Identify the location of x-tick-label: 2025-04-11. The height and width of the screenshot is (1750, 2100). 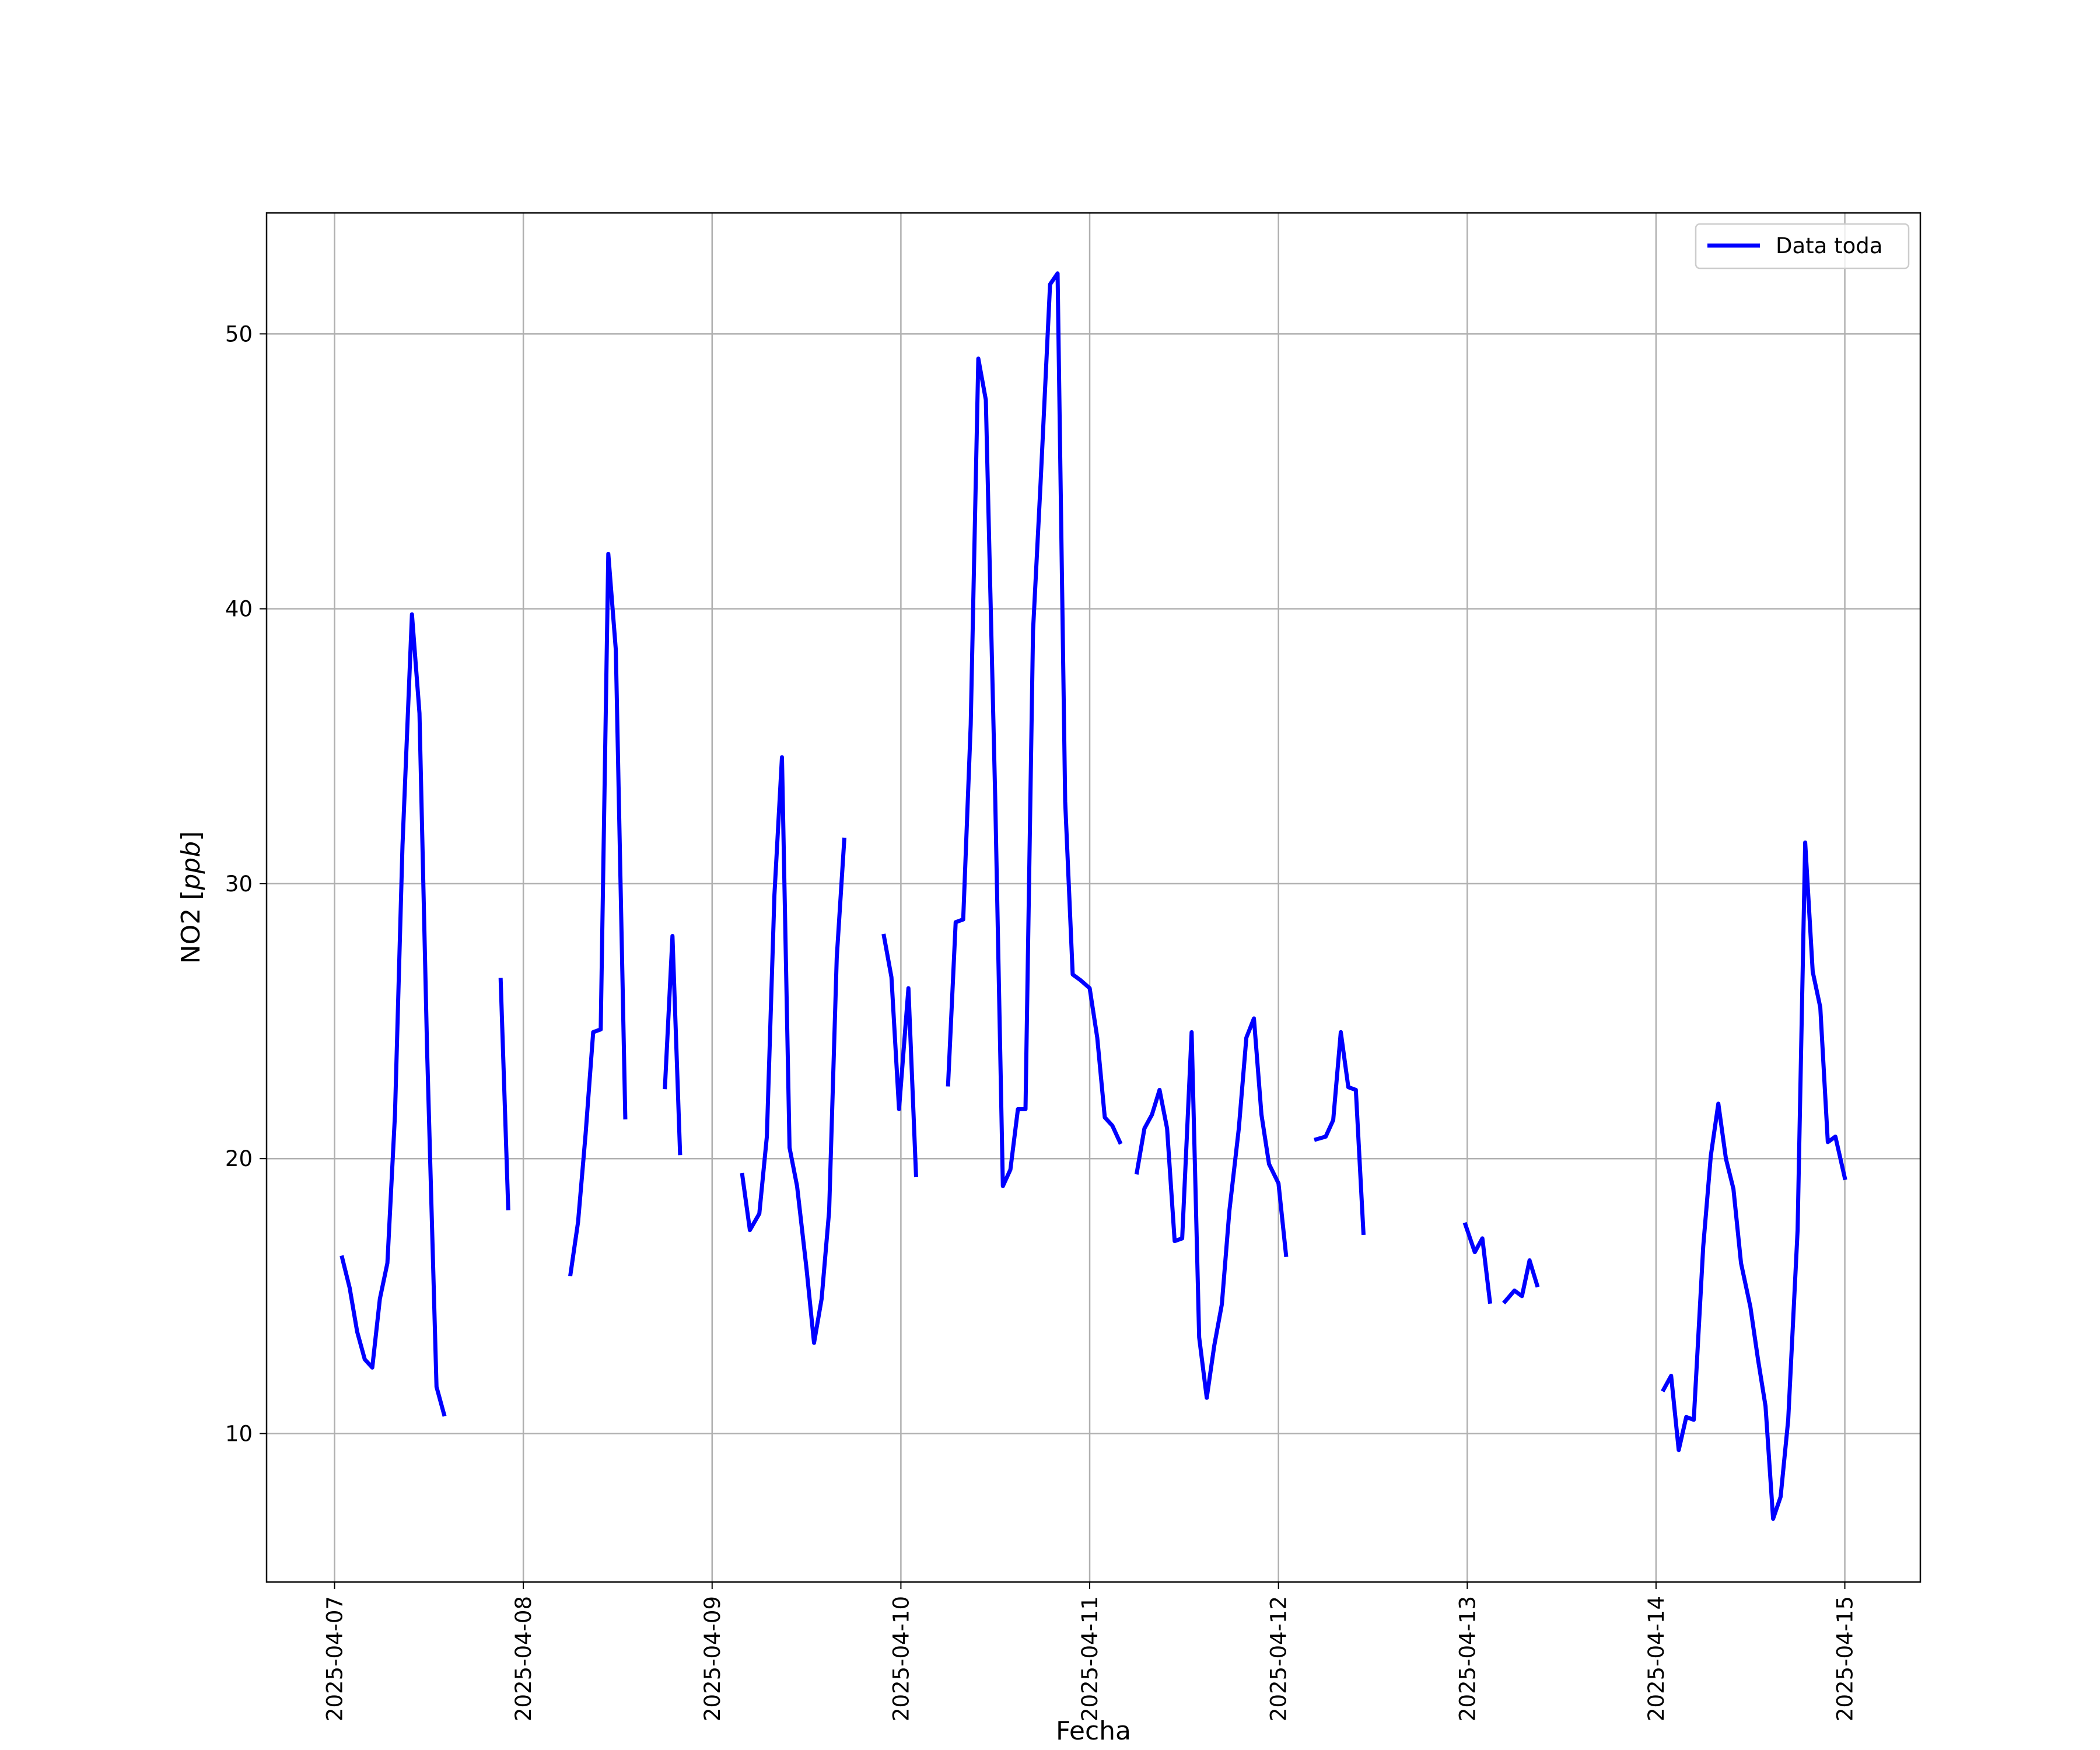
(1089, 1658).